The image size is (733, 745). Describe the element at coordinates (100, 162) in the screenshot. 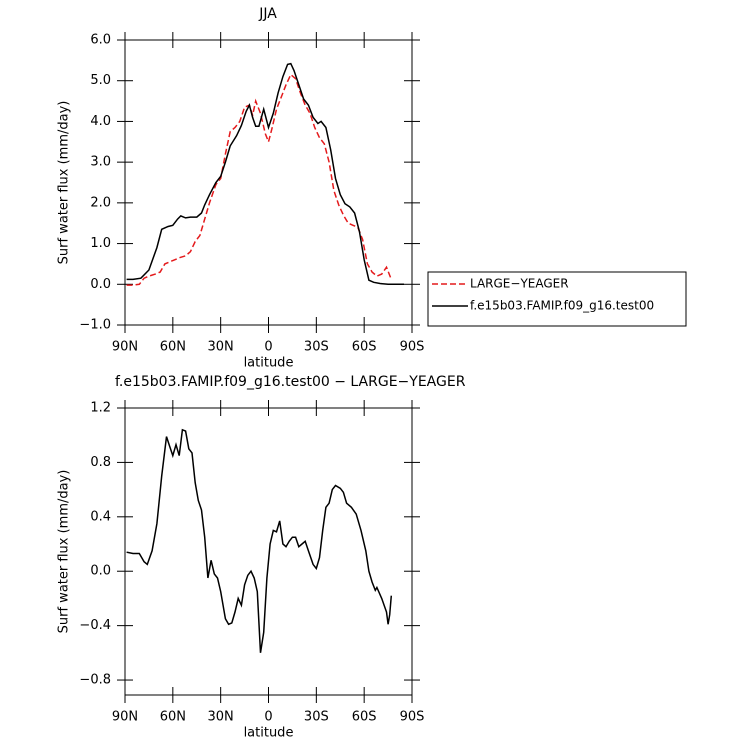

I see `y-tick-label: 3.0` at that location.